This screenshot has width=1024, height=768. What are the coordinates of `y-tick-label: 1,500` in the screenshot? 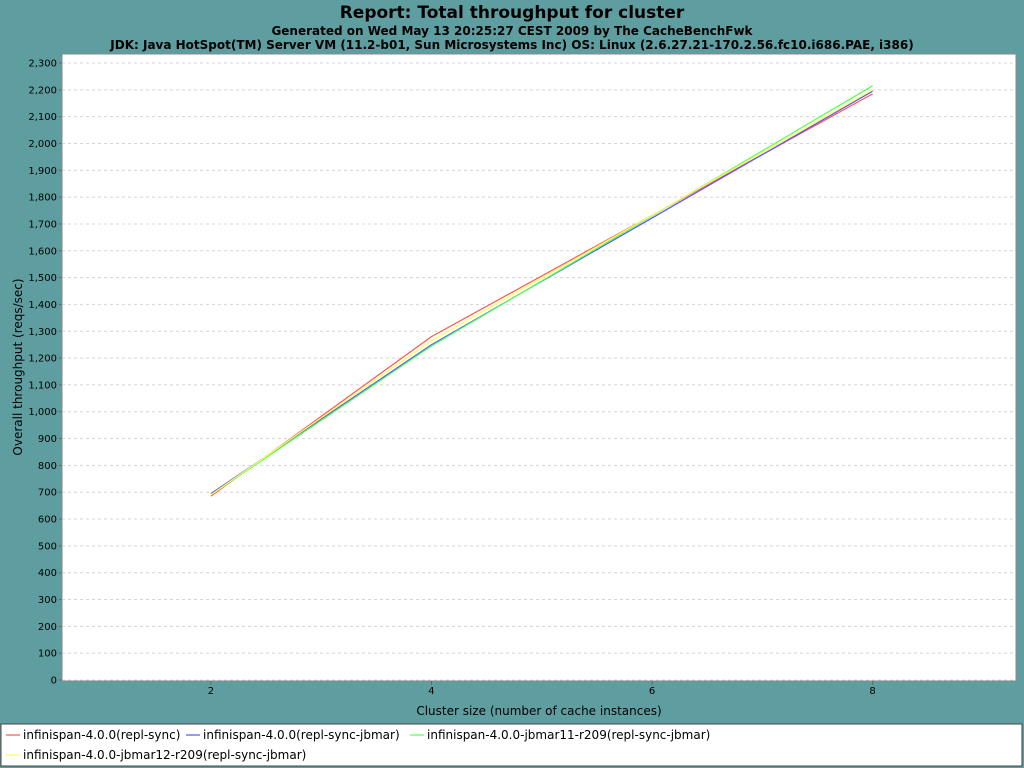 It's located at (42, 278).